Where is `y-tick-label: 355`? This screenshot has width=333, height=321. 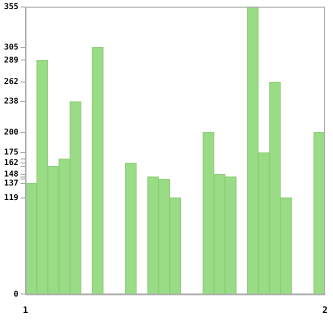 y-tick-label: 355 is located at coordinates (11, 6).